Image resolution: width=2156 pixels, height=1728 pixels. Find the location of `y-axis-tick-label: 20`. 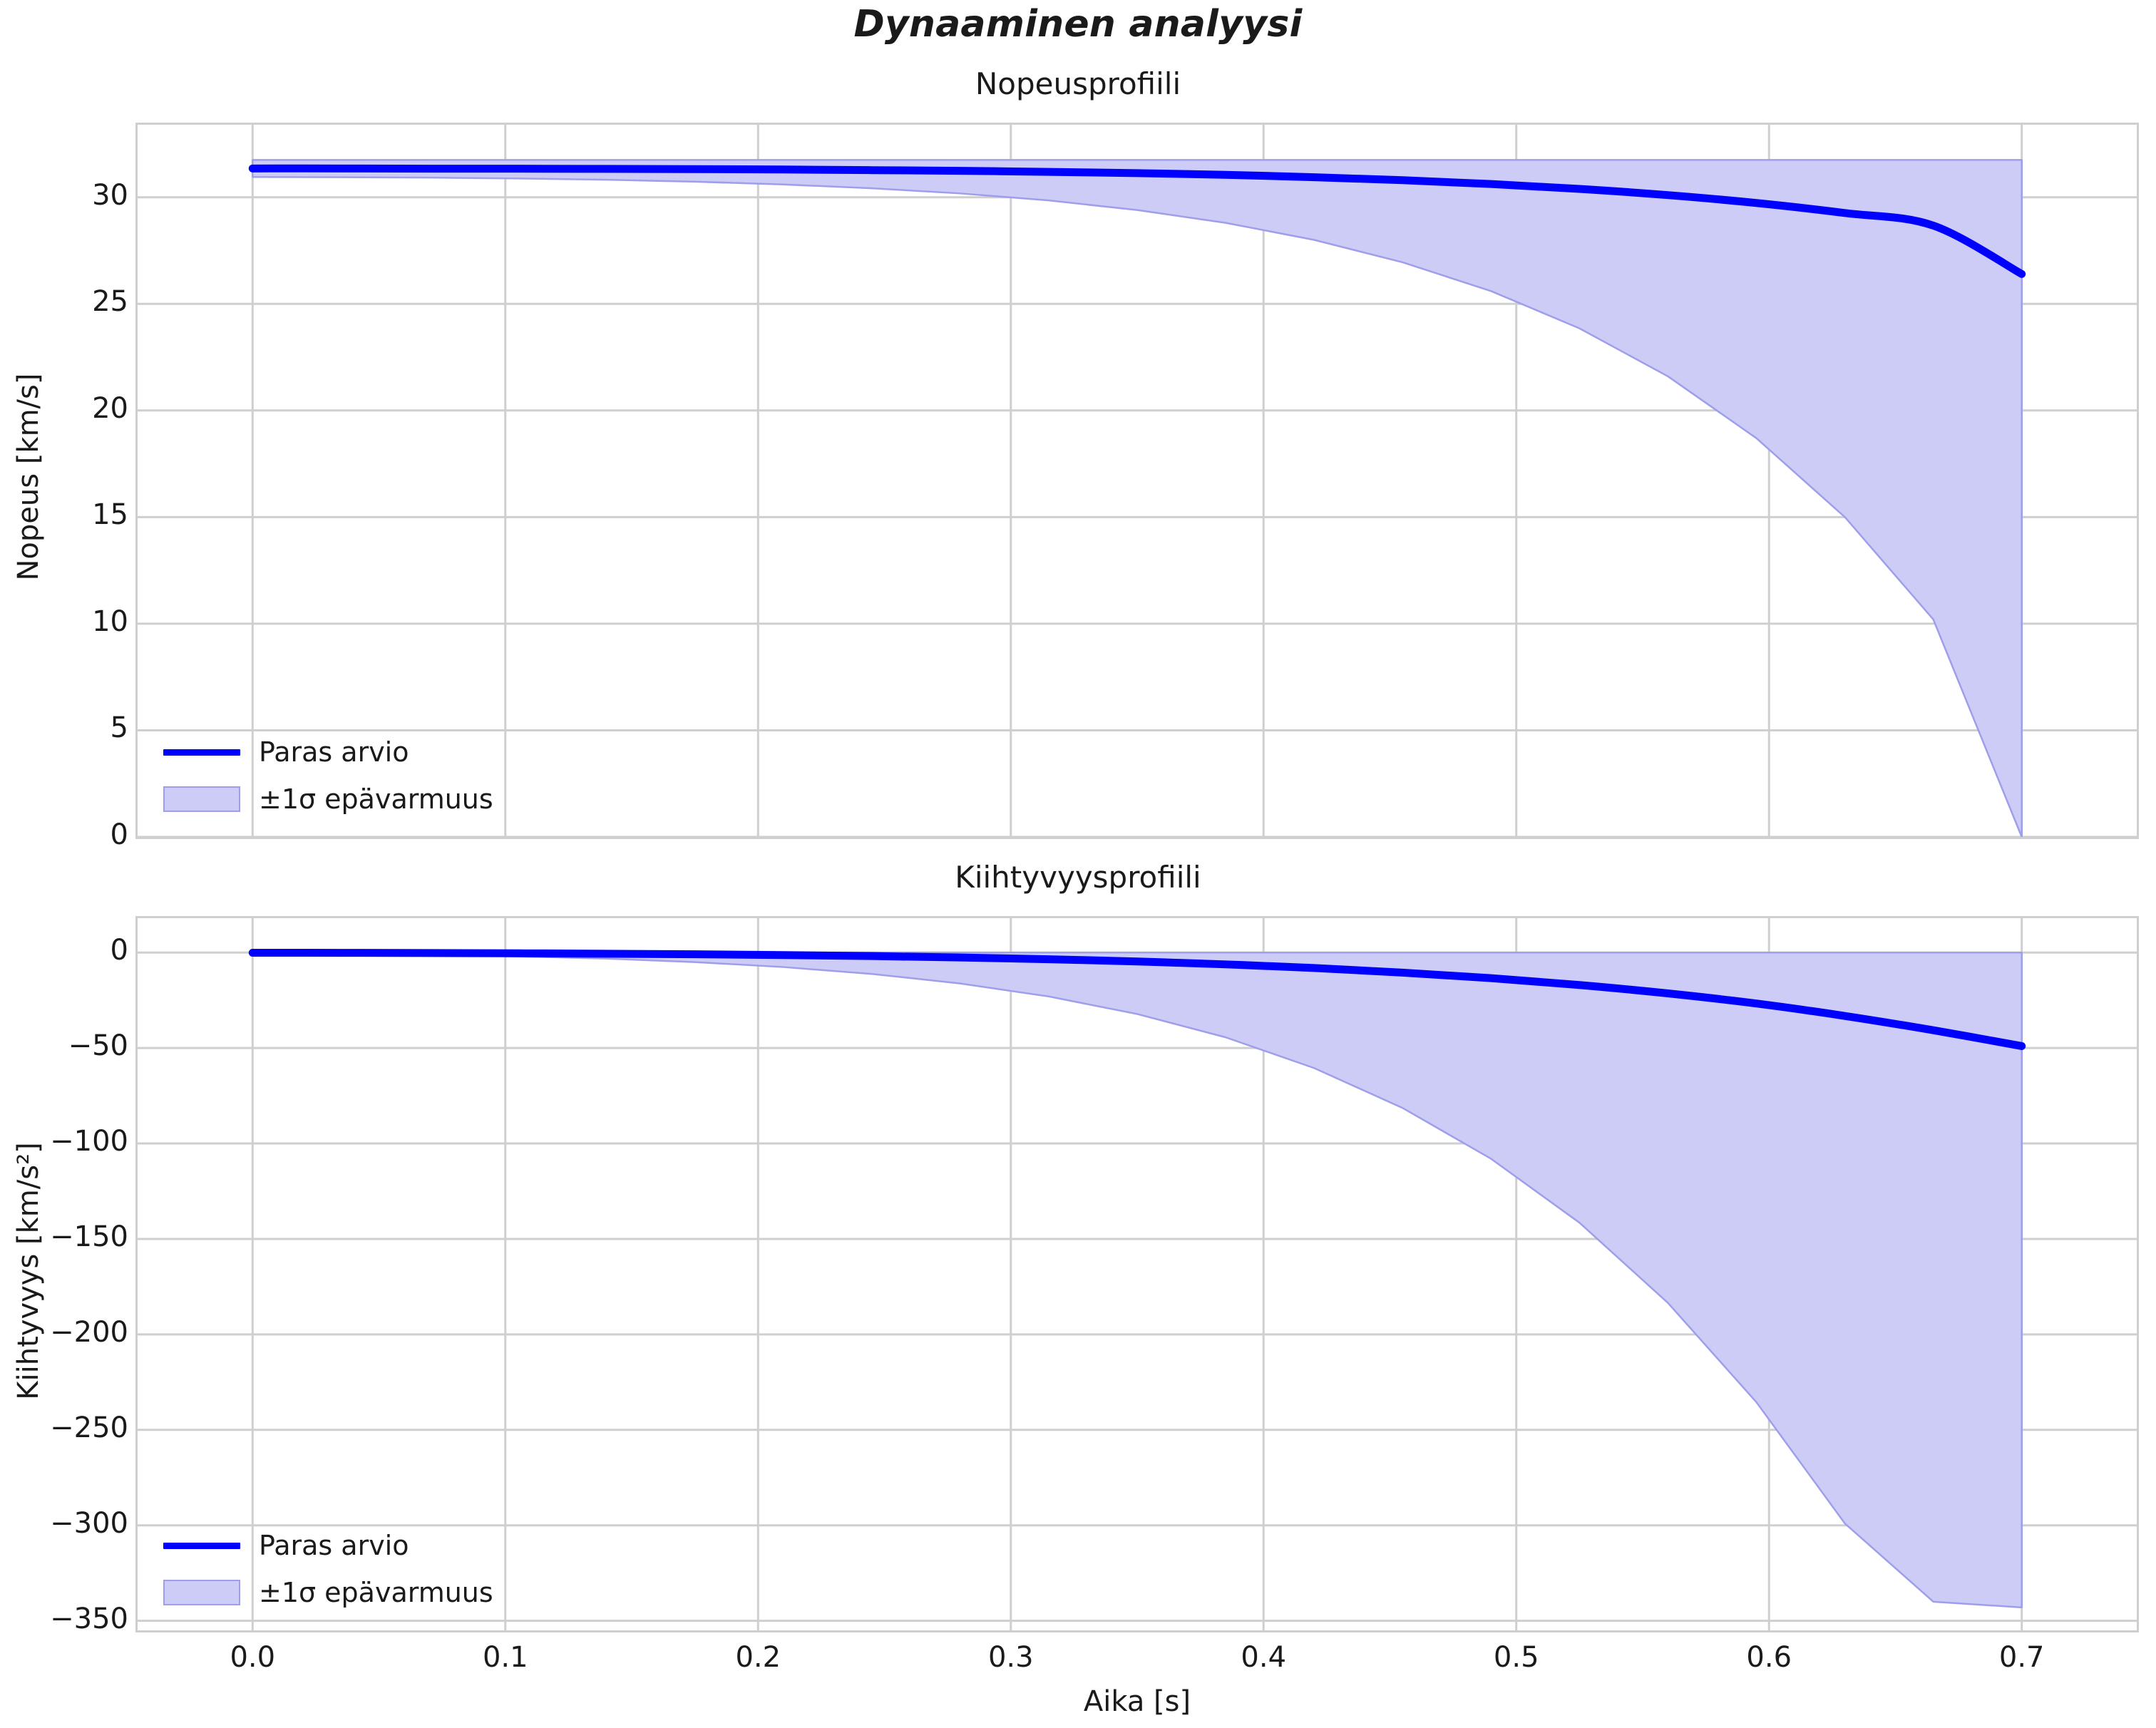

y-axis-tick-label: 20 is located at coordinates (110, 408).